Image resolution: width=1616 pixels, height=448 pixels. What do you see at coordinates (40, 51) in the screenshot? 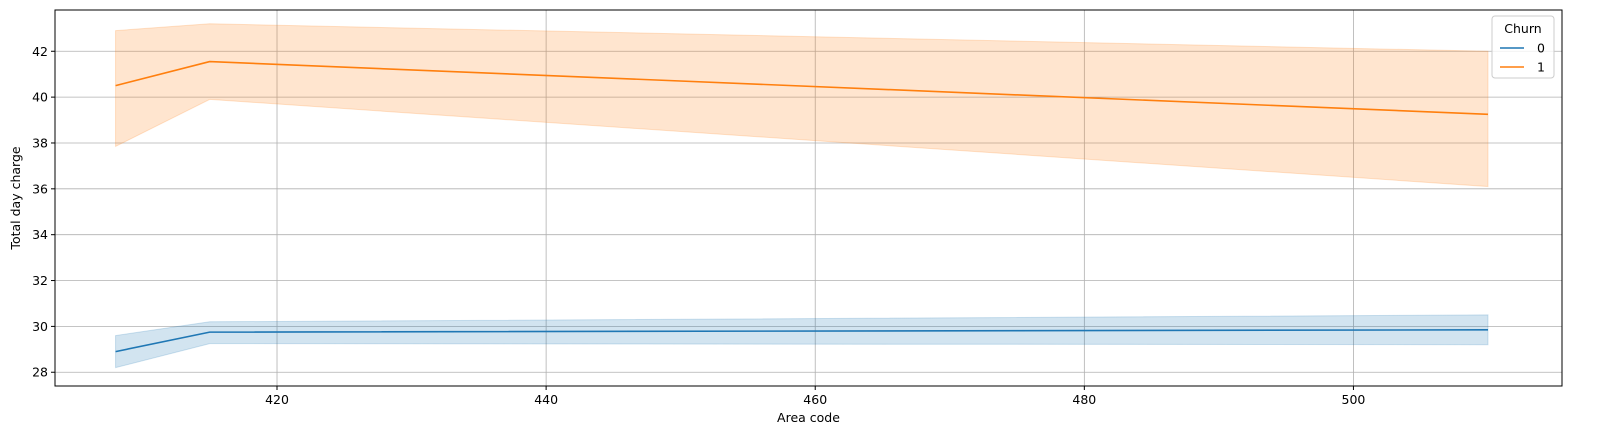
I see `y-tick-label: 42` at bounding box center [40, 51].